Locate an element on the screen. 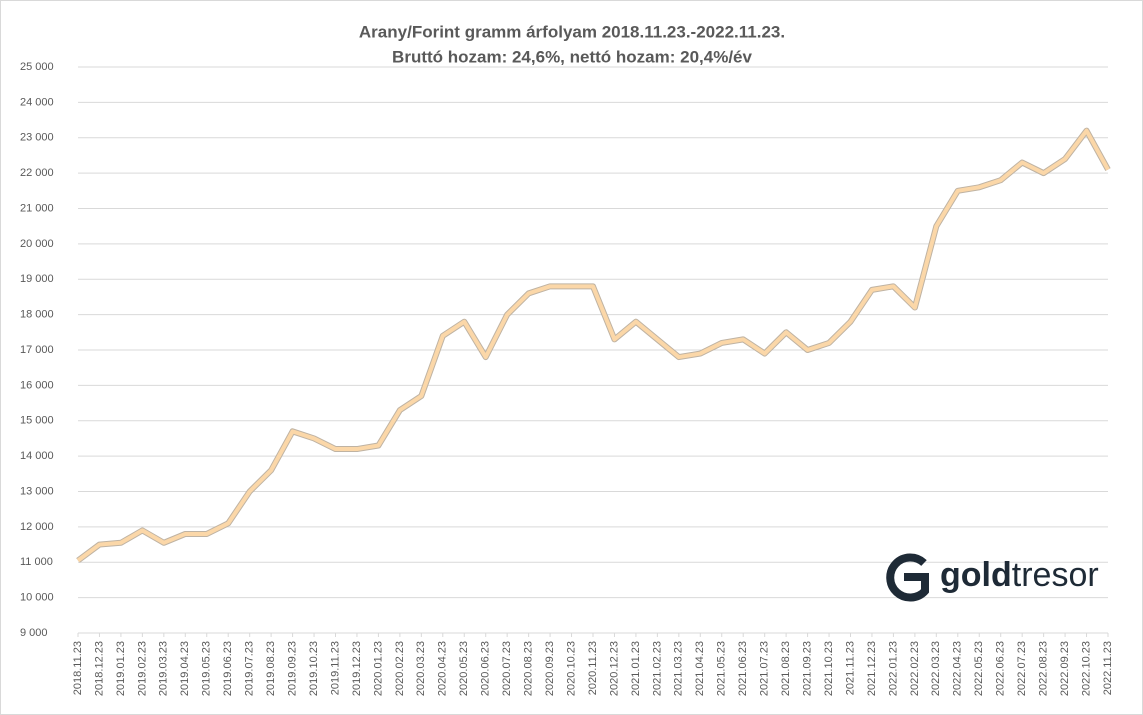 The width and height of the screenshot is (1143, 715). x-tick-label: 2020.12.23 is located at coordinates (614, 668).